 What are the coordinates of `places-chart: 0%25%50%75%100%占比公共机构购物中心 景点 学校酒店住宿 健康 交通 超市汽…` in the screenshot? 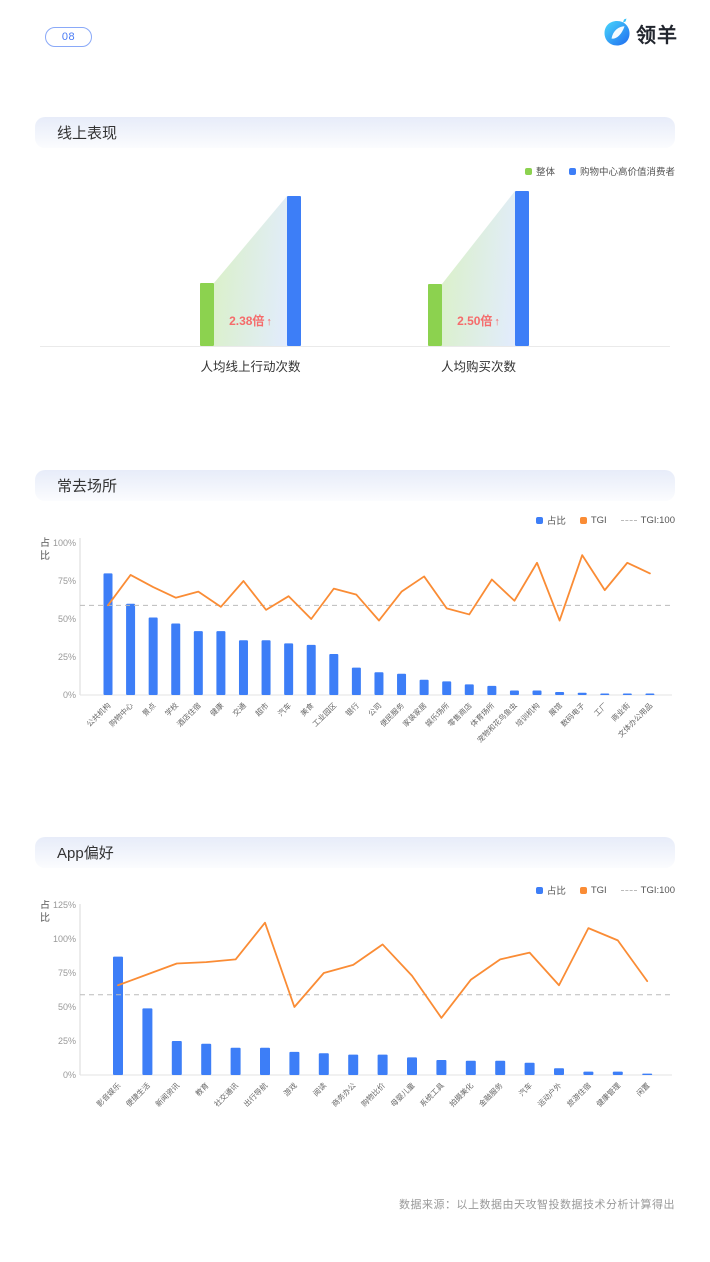 It's located at (356, 640).